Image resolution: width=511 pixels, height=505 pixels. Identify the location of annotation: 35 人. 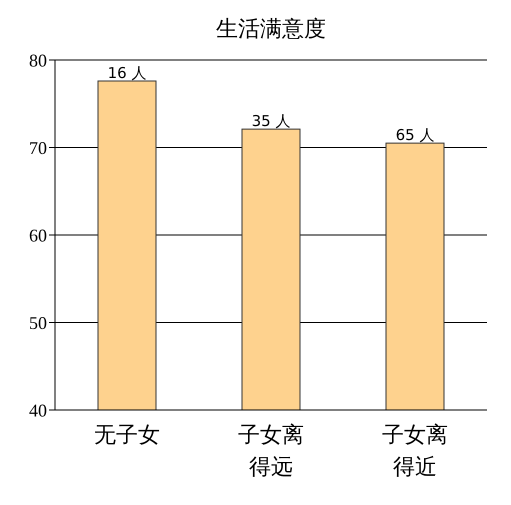
(271, 121).